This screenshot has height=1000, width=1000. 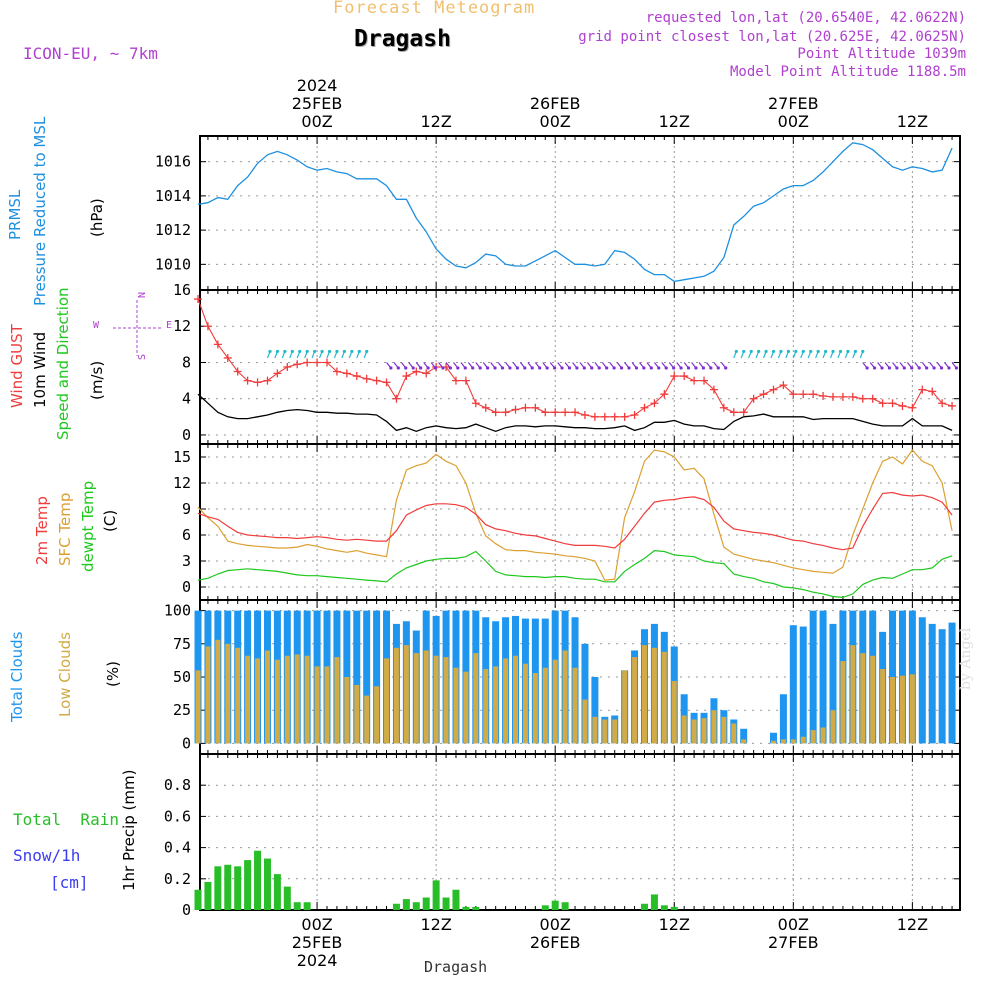 I want to click on ytick-label: 0.4, so click(x=177, y=848).